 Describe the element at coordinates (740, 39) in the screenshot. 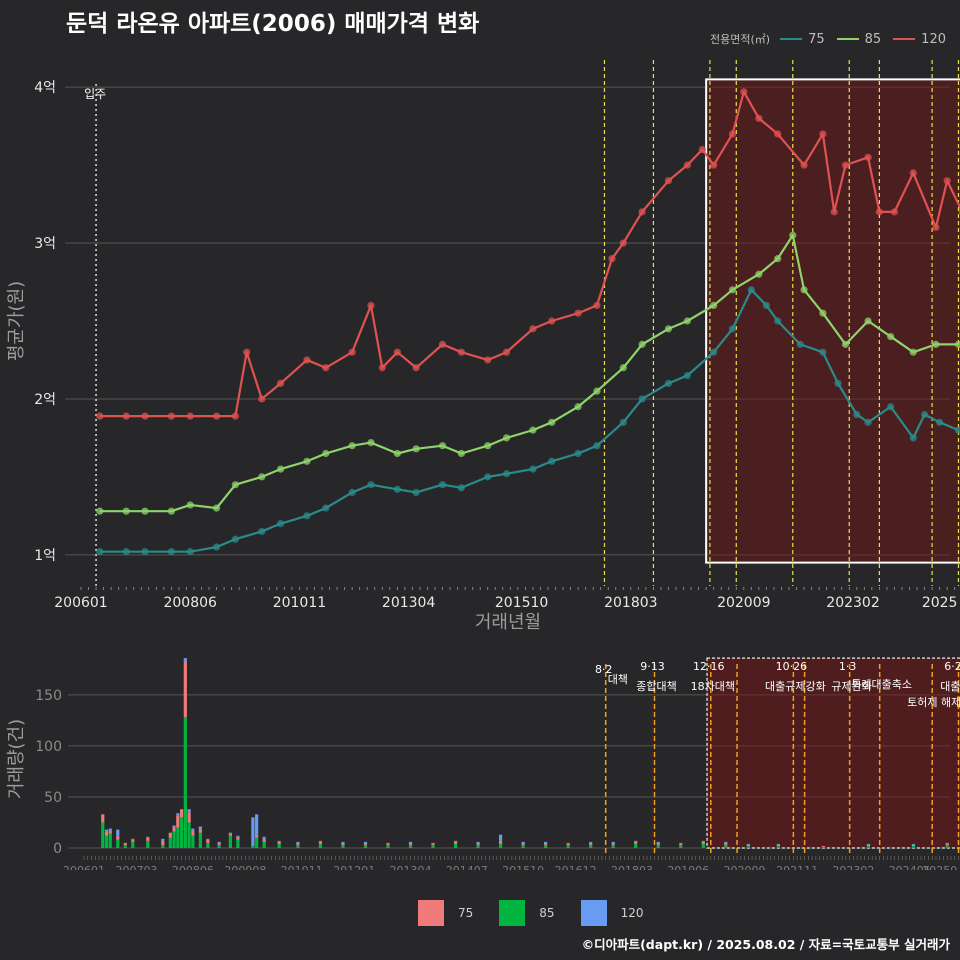

I see `legend-title: 전용면적(㎡)` at that location.